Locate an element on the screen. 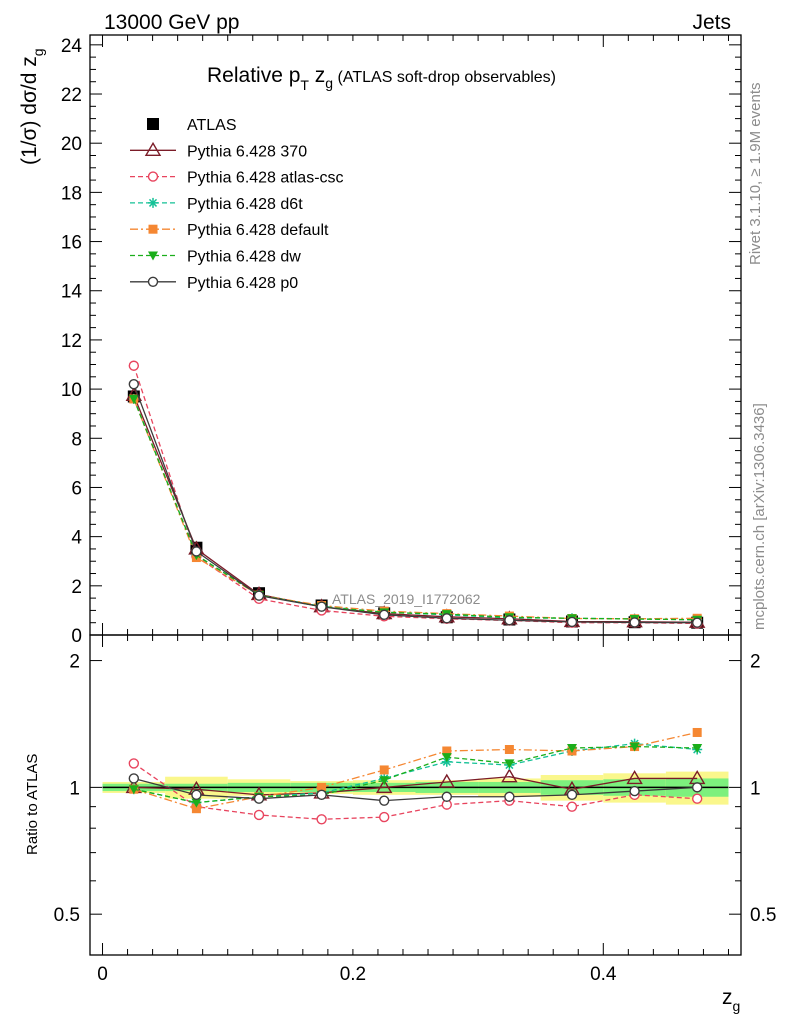 This screenshot has width=786, height=1024. ratio-ytick-label-left: 2 is located at coordinates (74, 662).